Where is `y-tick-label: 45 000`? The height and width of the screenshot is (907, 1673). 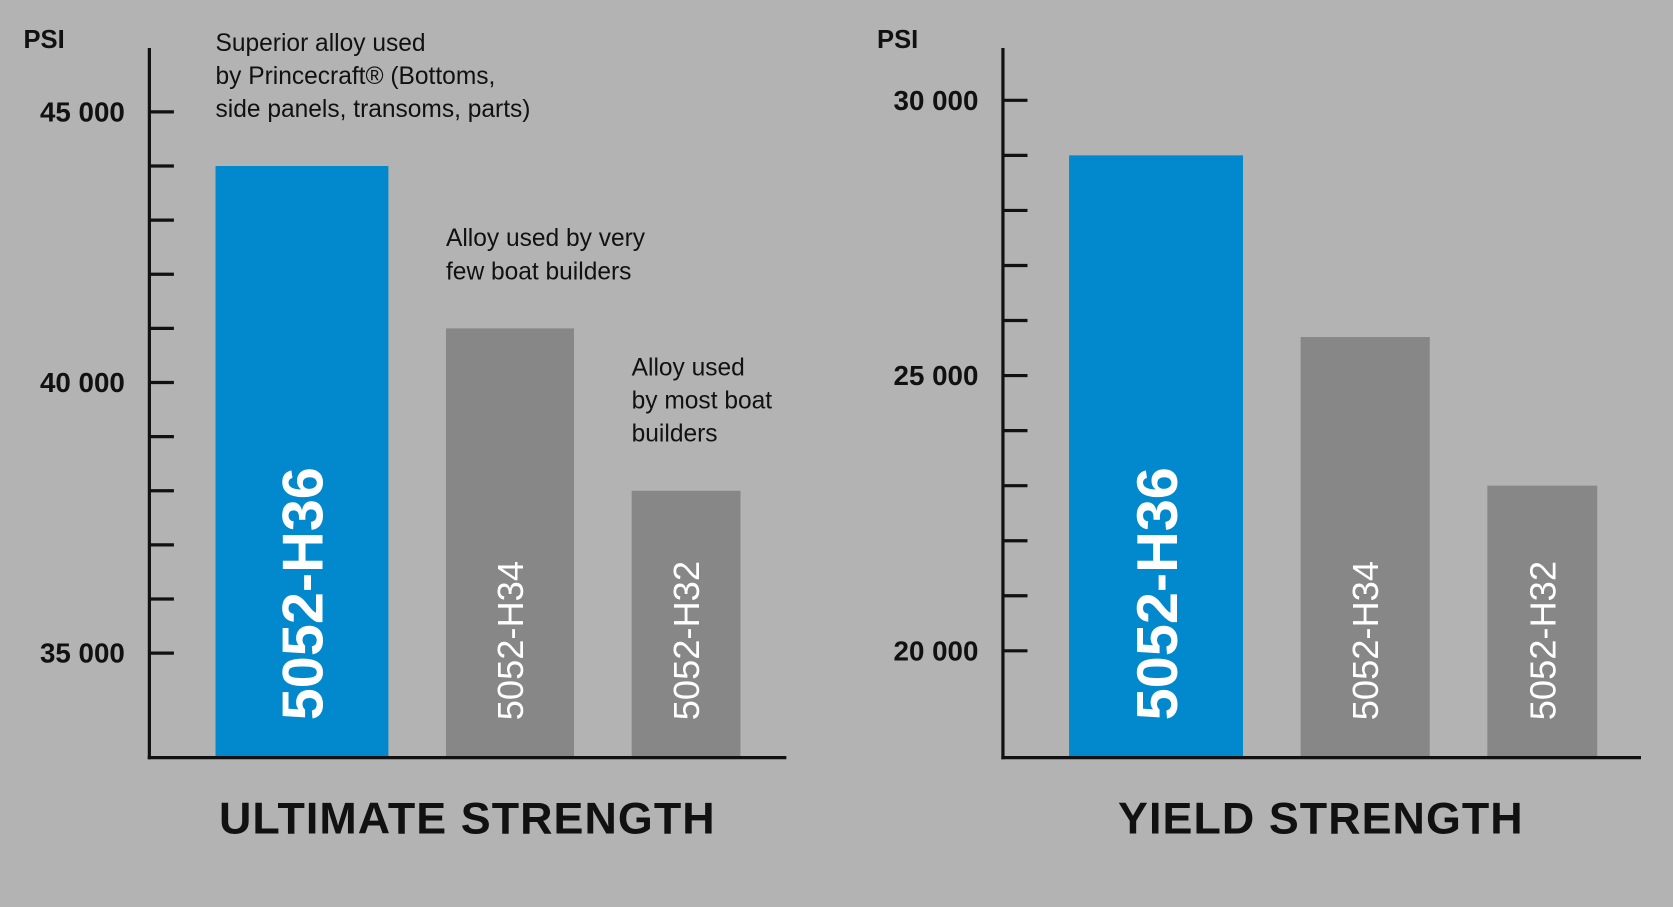 y-tick-label: 45 000 is located at coordinates (82, 111).